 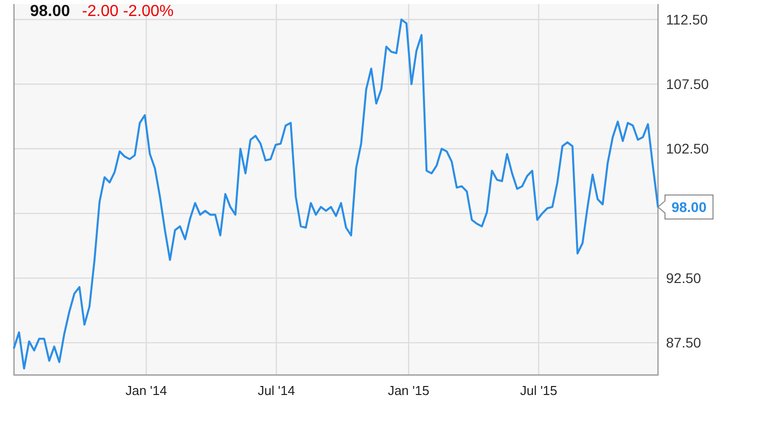 What do you see at coordinates (539, 390) in the screenshot?
I see `x-tick-label: Jul '15` at bounding box center [539, 390].